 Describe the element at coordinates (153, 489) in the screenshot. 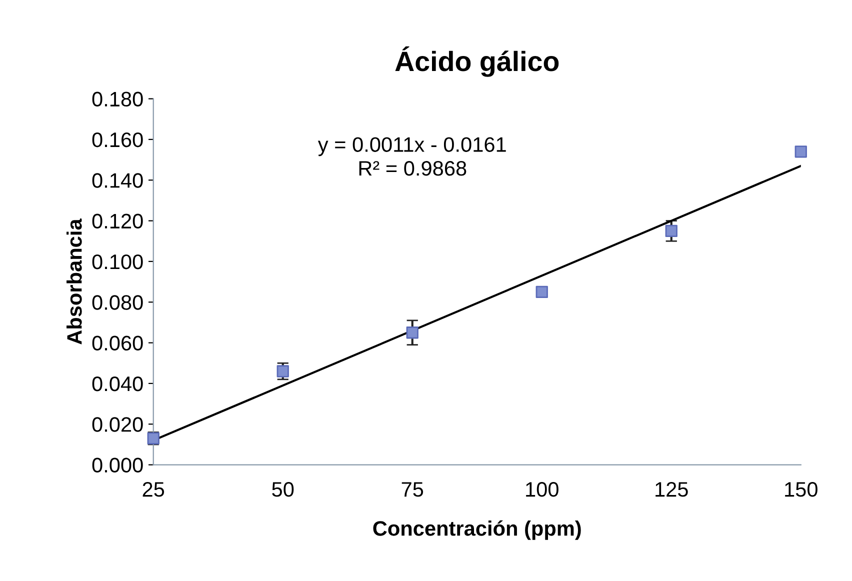

I see `x-tick-label: 25` at that location.